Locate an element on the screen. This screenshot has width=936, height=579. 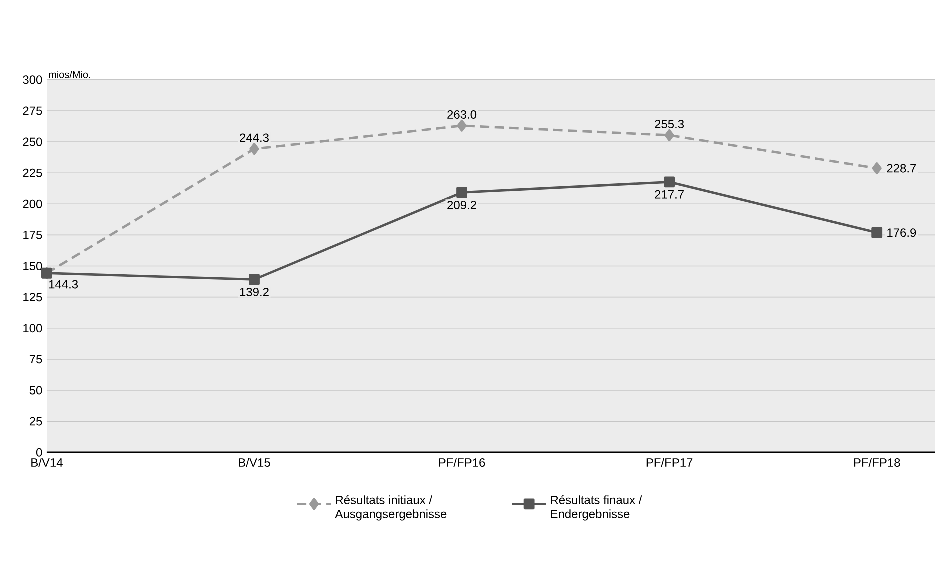
y-tick-label: 25 is located at coordinates (36, 422).